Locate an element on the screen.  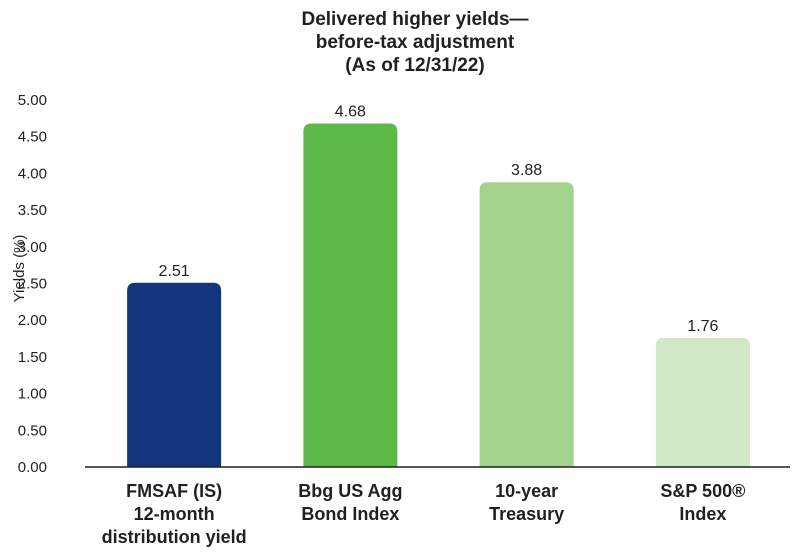
x-category-label-2-0: 10-year is located at coordinates (526, 491).